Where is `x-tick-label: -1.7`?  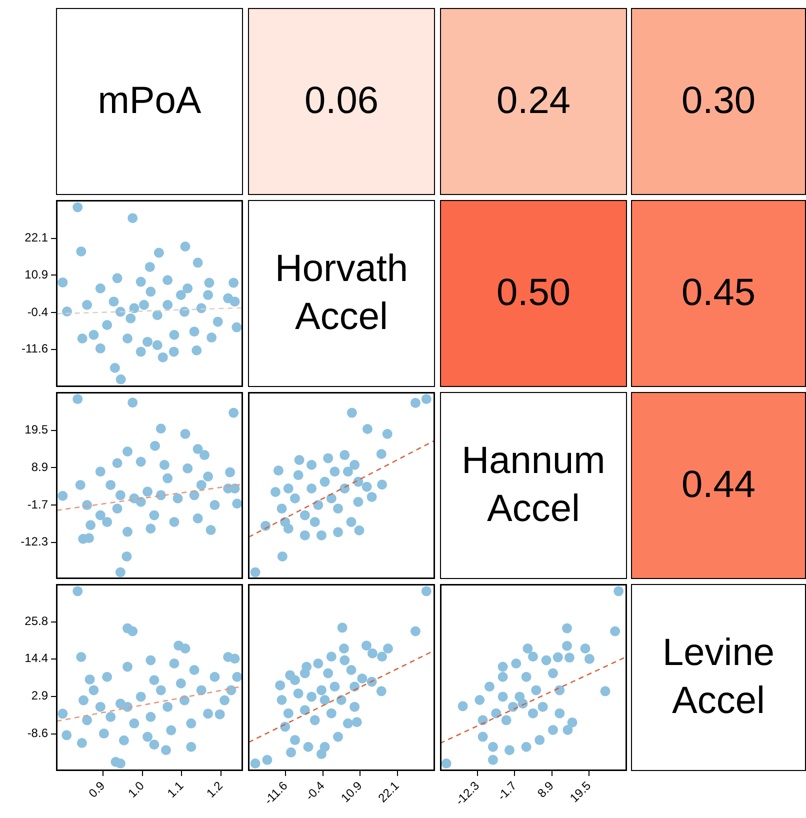 x-tick-label: -1.7 is located at coordinates (507, 791).